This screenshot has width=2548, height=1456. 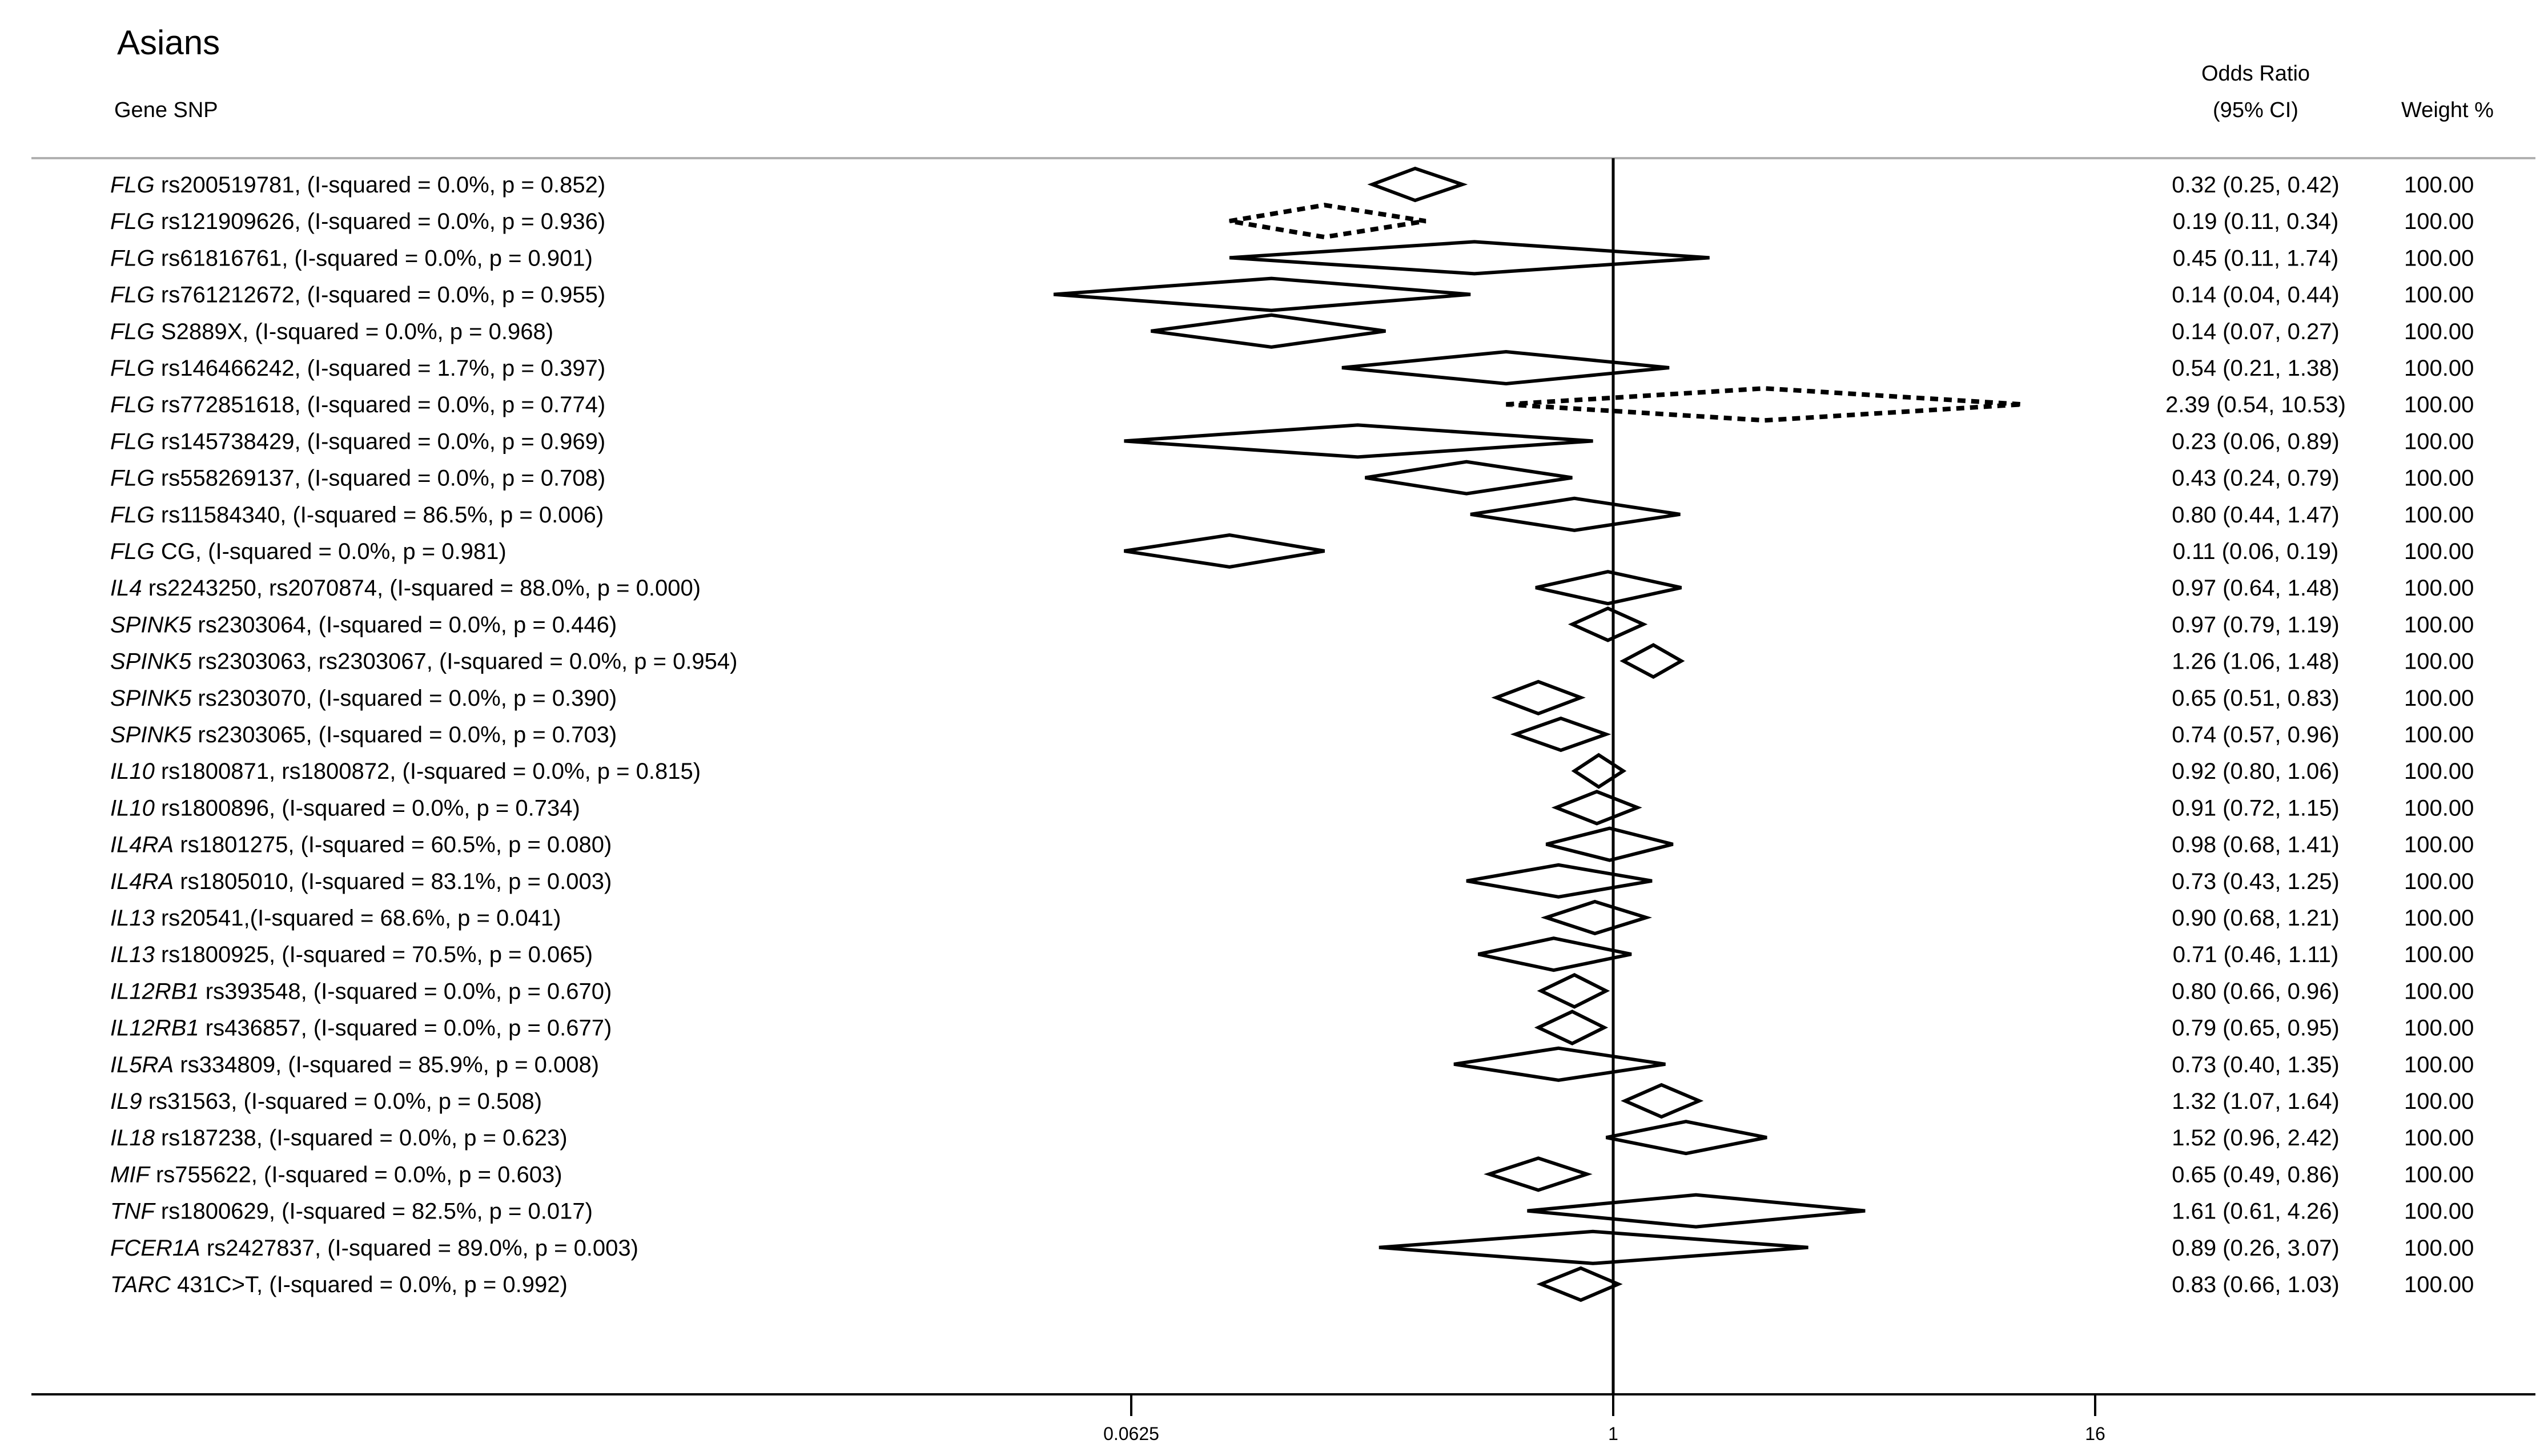 I want to click on ci-value: 0.73 (0.43, 1.25), so click(x=2256, y=881).